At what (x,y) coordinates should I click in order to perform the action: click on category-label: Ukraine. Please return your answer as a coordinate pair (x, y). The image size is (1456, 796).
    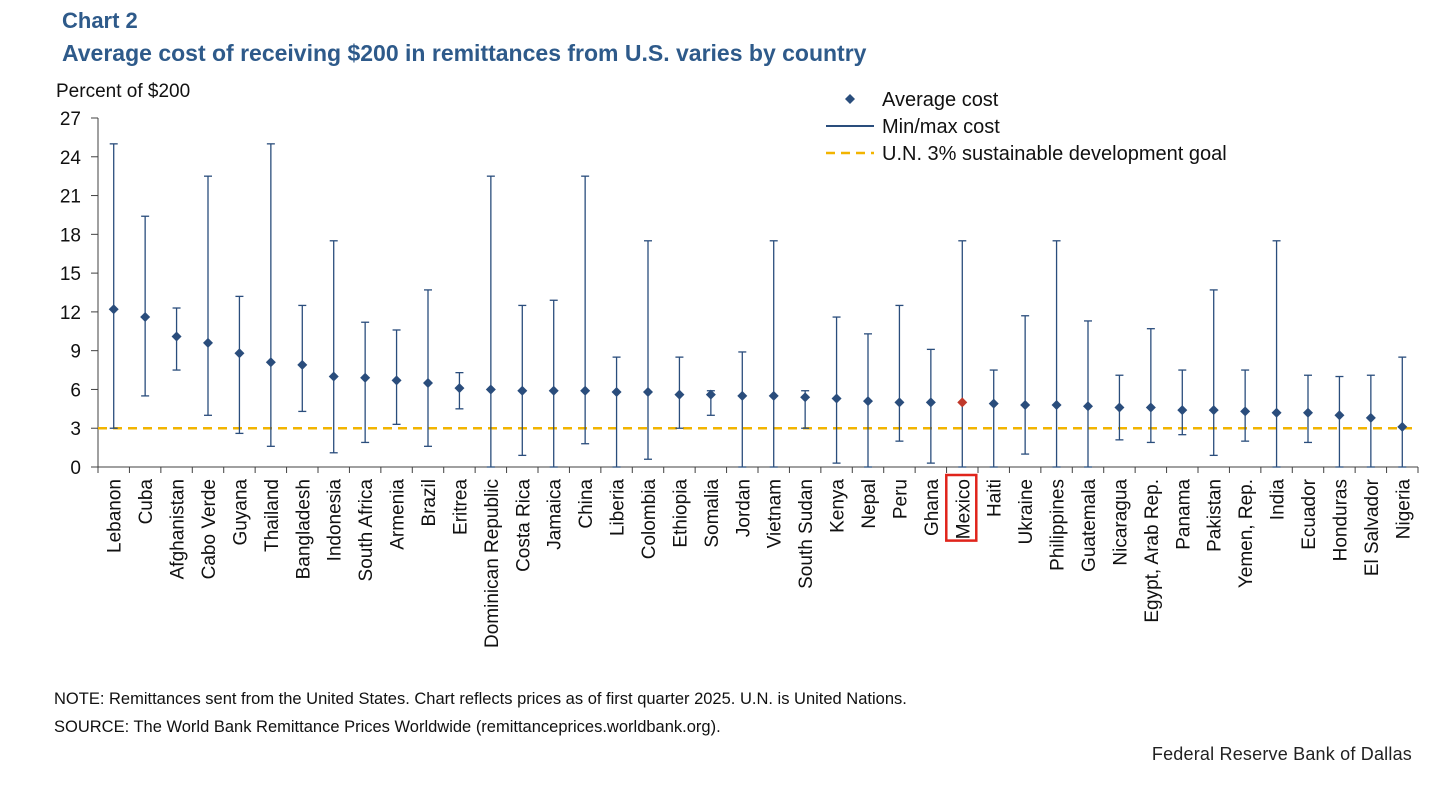
    Looking at the image, I should click on (1026, 511).